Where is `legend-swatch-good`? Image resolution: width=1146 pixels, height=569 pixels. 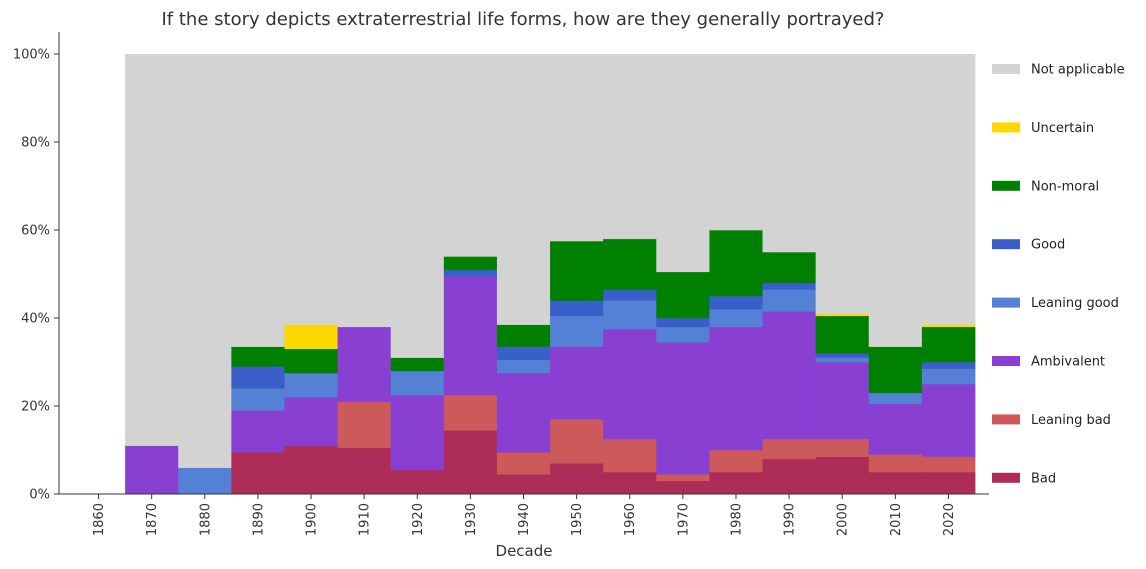
legend-swatch-good is located at coordinates (1006, 244).